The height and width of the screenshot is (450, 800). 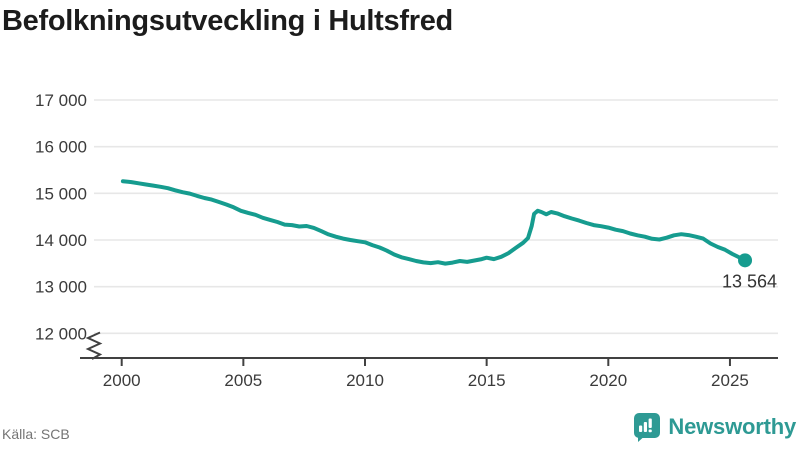 I want to click on x-tick-label: 2020, so click(x=608, y=380).